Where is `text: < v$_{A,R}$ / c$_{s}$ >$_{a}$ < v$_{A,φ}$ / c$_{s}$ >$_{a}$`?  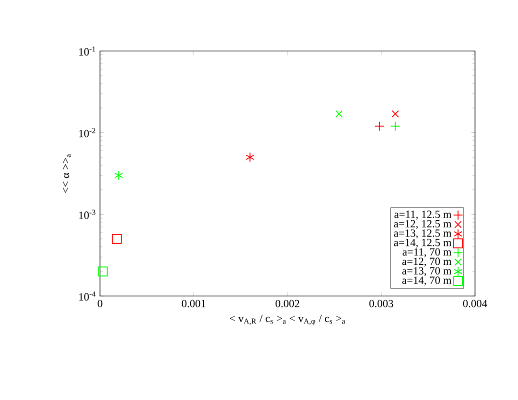
text: < v$_{A,R}$ / c$_{s}$ >$_{a}$ < v$_{A,φ}$ / c$_{s}$ >$_{a}$ is located at coordinates (288, 320).